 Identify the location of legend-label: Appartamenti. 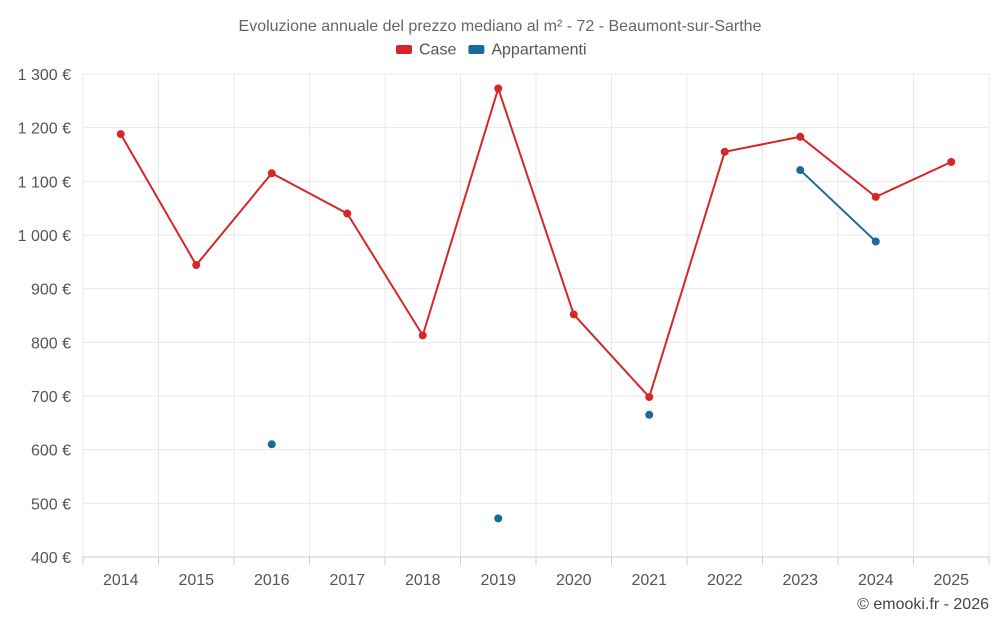
(538, 50).